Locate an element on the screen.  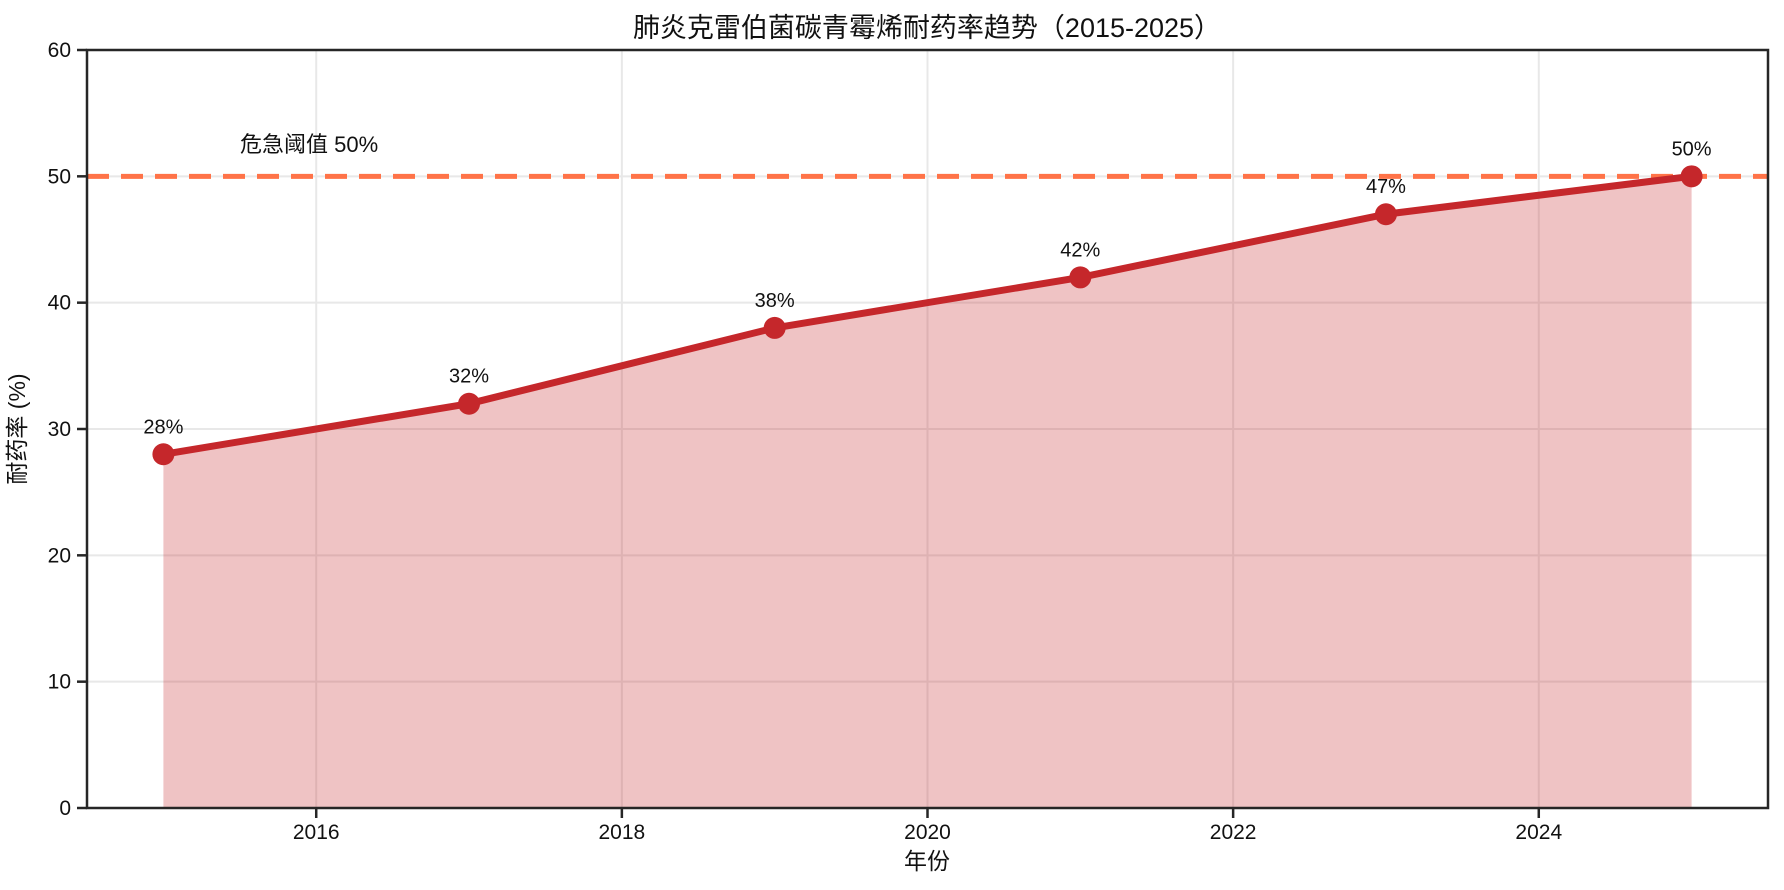
y-tick-label: 10 is located at coordinates (59, 682).